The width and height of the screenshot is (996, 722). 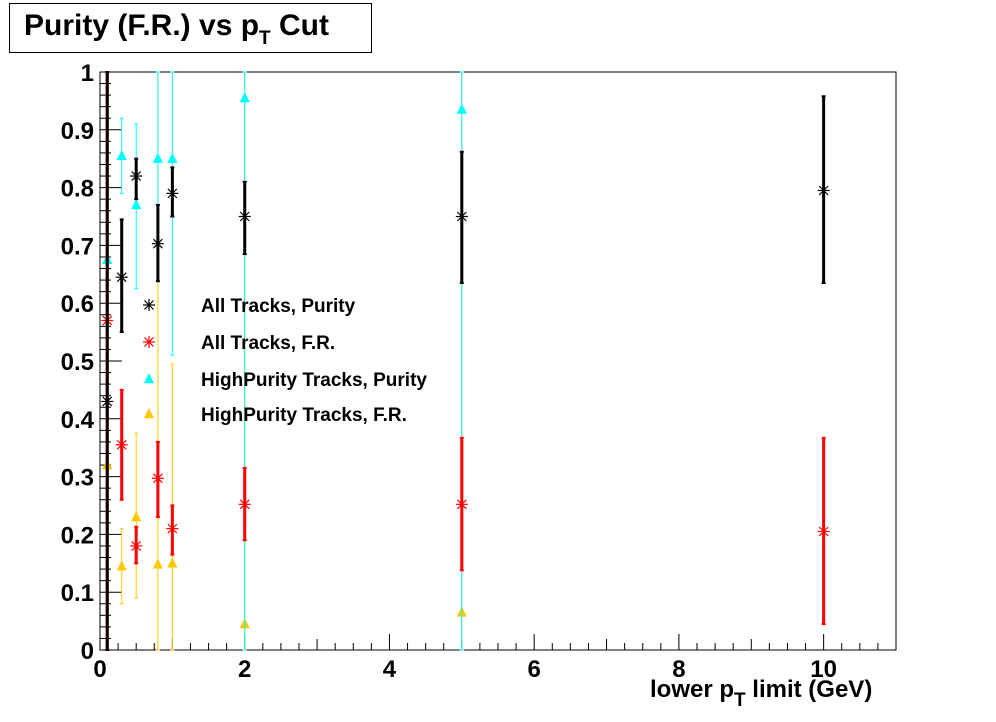 I want to click on y-tick-label: 0.4, so click(x=78, y=420).